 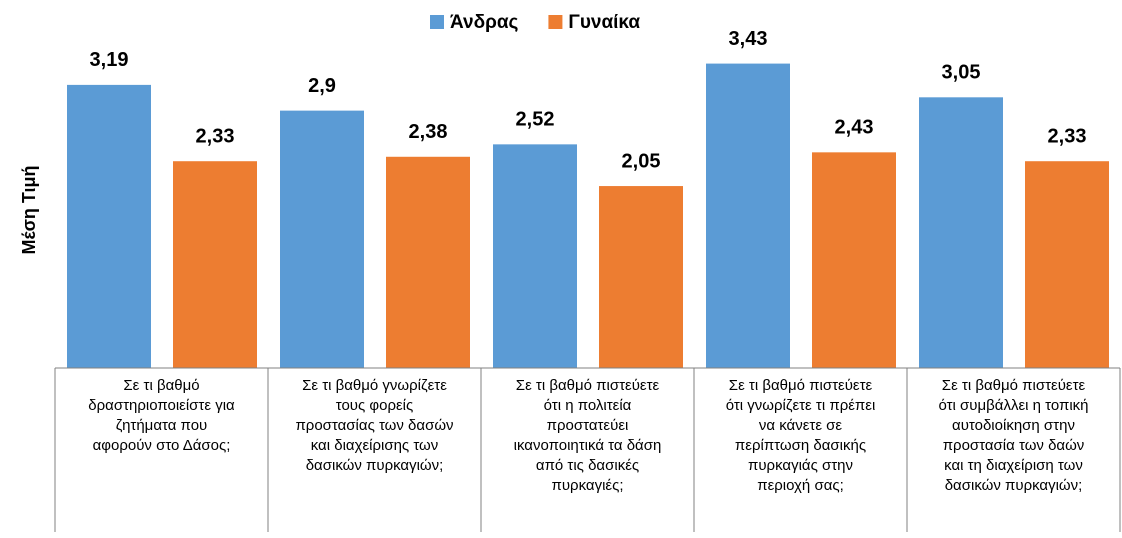 What do you see at coordinates (961, 73) in the screenshot?
I see `value-label: 3,05` at bounding box center [961, 73].